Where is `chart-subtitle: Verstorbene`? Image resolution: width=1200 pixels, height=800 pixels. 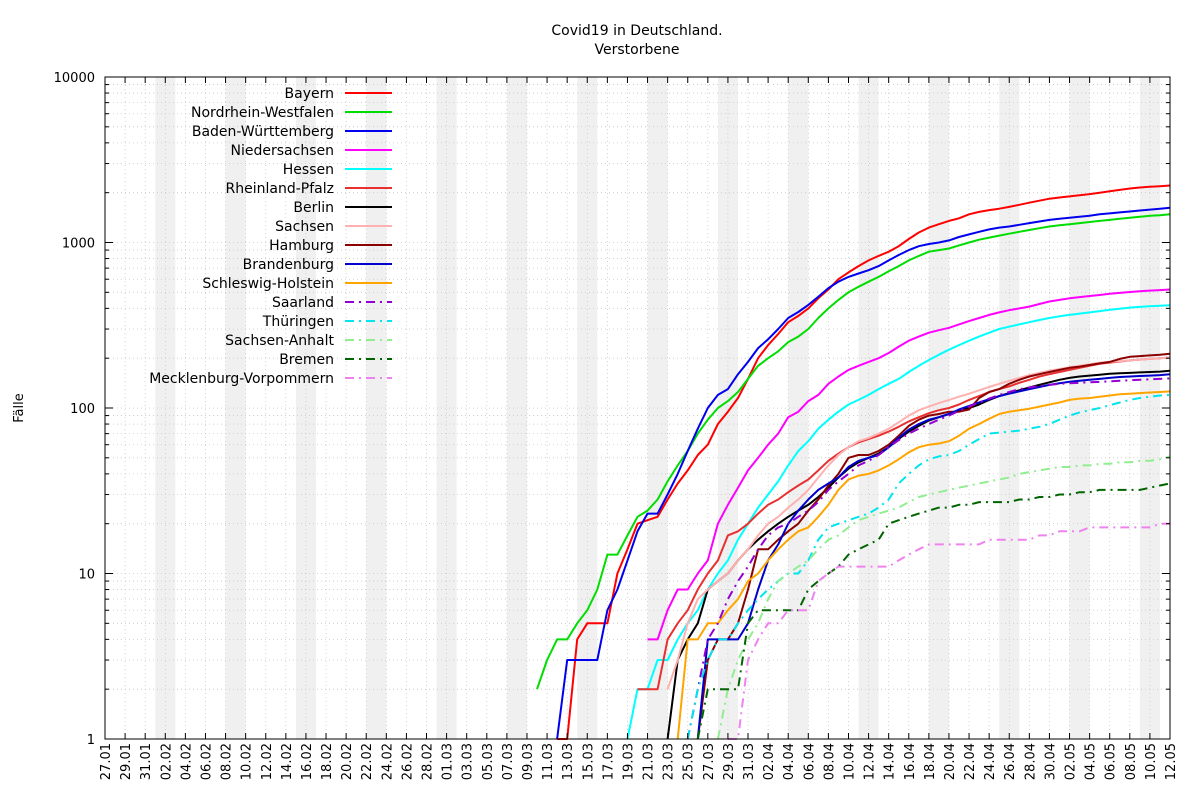 chart-subtitle: Verstorbene is located at coordinates (637, 50).